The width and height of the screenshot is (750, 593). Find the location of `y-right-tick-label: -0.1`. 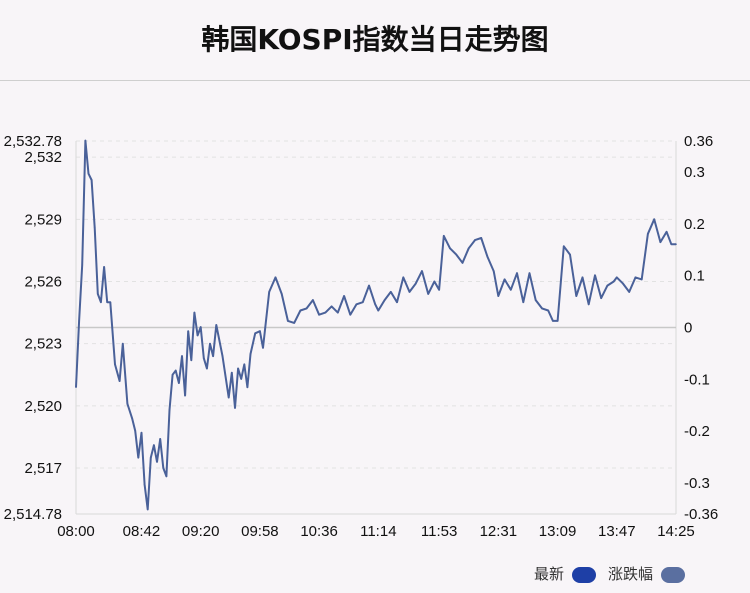

y-right-tick-label: -0.1 is located at coordinates (697, 379).